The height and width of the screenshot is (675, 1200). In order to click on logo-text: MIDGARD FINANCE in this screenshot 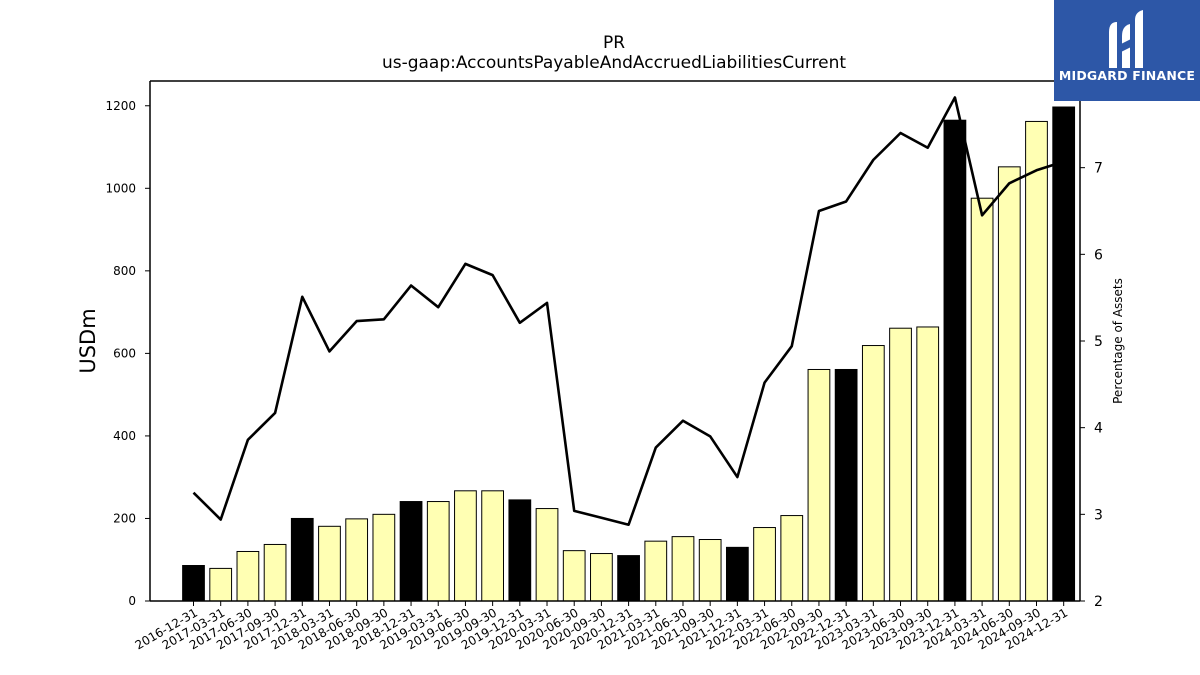, I will do `click(1127, 75)`.